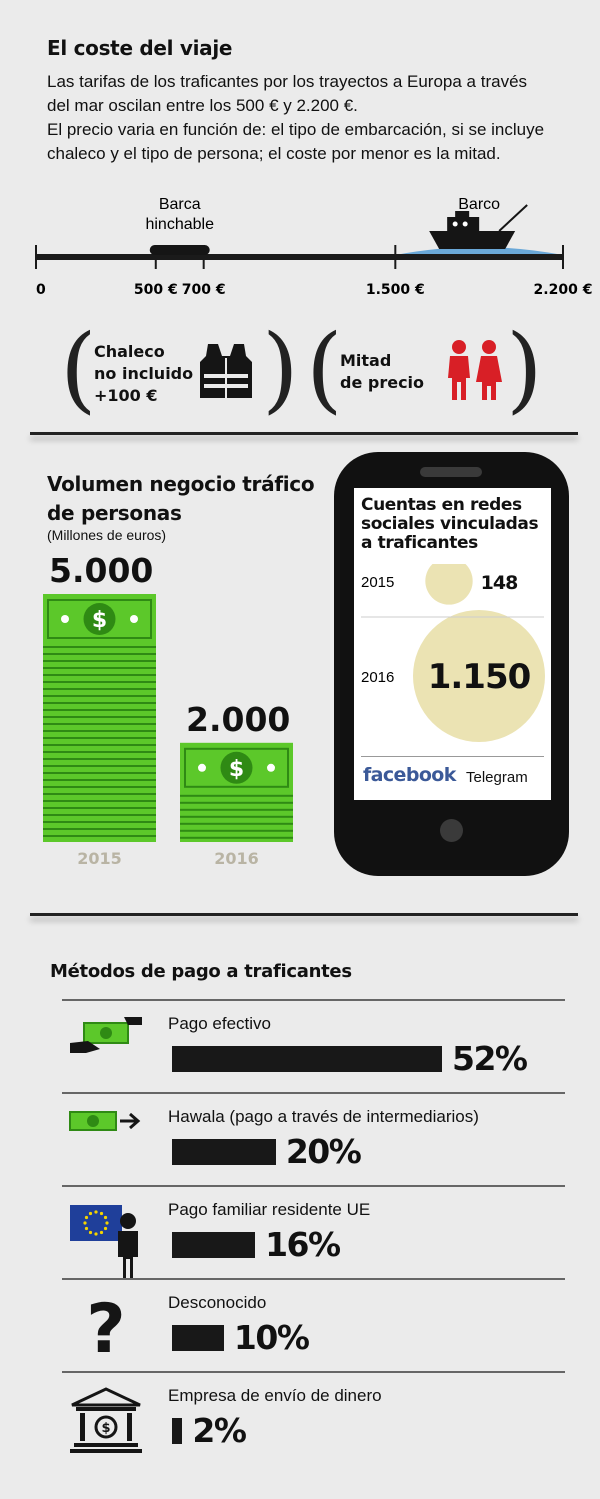 The height and width of the screenshot is (1499, 600). Describe the element at coordinates (269, 1209) in the screenshot. I see `payment-method-label: Pago familiar residente UE` at that location.